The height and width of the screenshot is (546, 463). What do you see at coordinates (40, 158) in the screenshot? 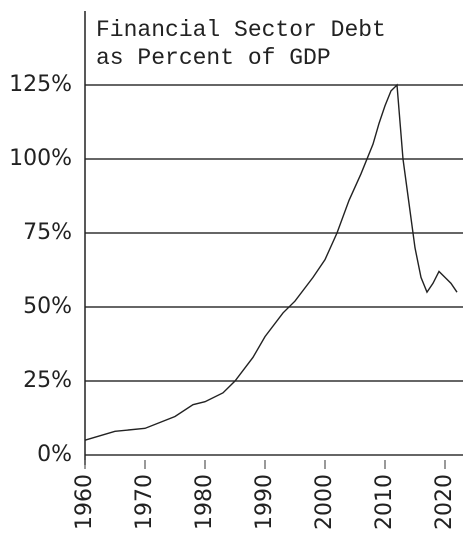
I see `y-tick-label: 100%` at bounding box center [40, 158].